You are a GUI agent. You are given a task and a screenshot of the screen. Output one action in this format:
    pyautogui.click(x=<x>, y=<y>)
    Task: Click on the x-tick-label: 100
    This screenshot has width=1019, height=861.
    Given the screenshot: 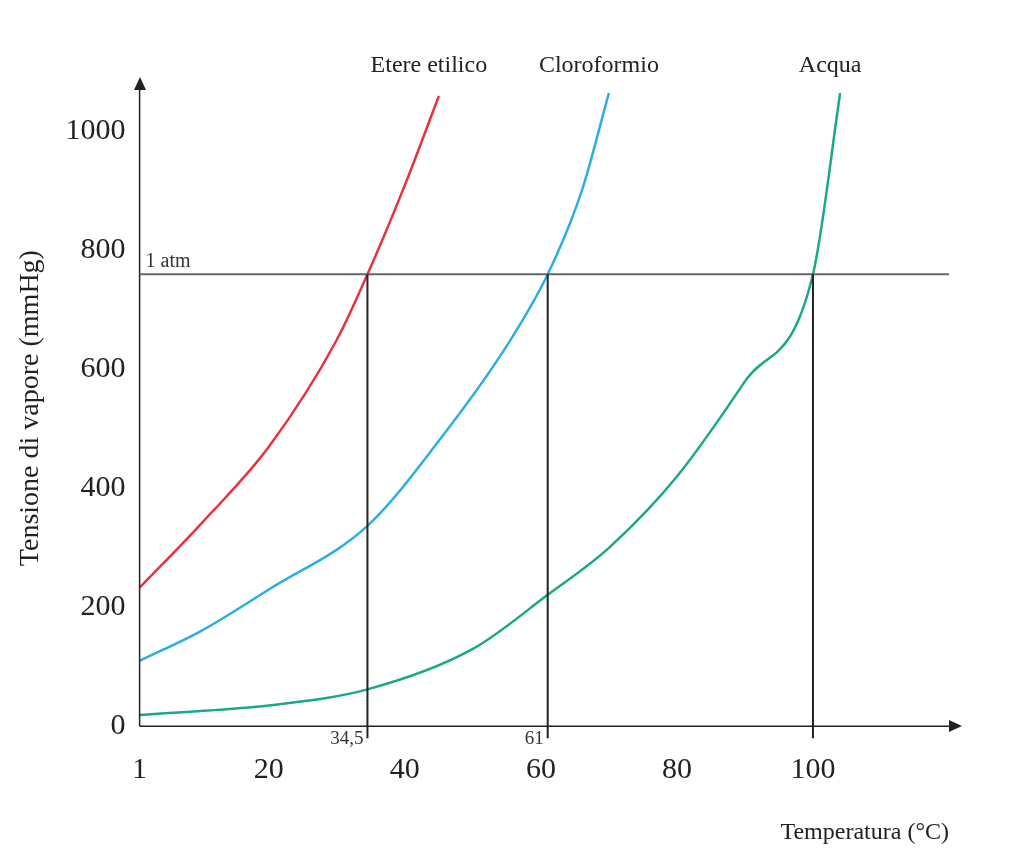 What is the action you would take?
    pyautogui.click(x=813, y=768)
    